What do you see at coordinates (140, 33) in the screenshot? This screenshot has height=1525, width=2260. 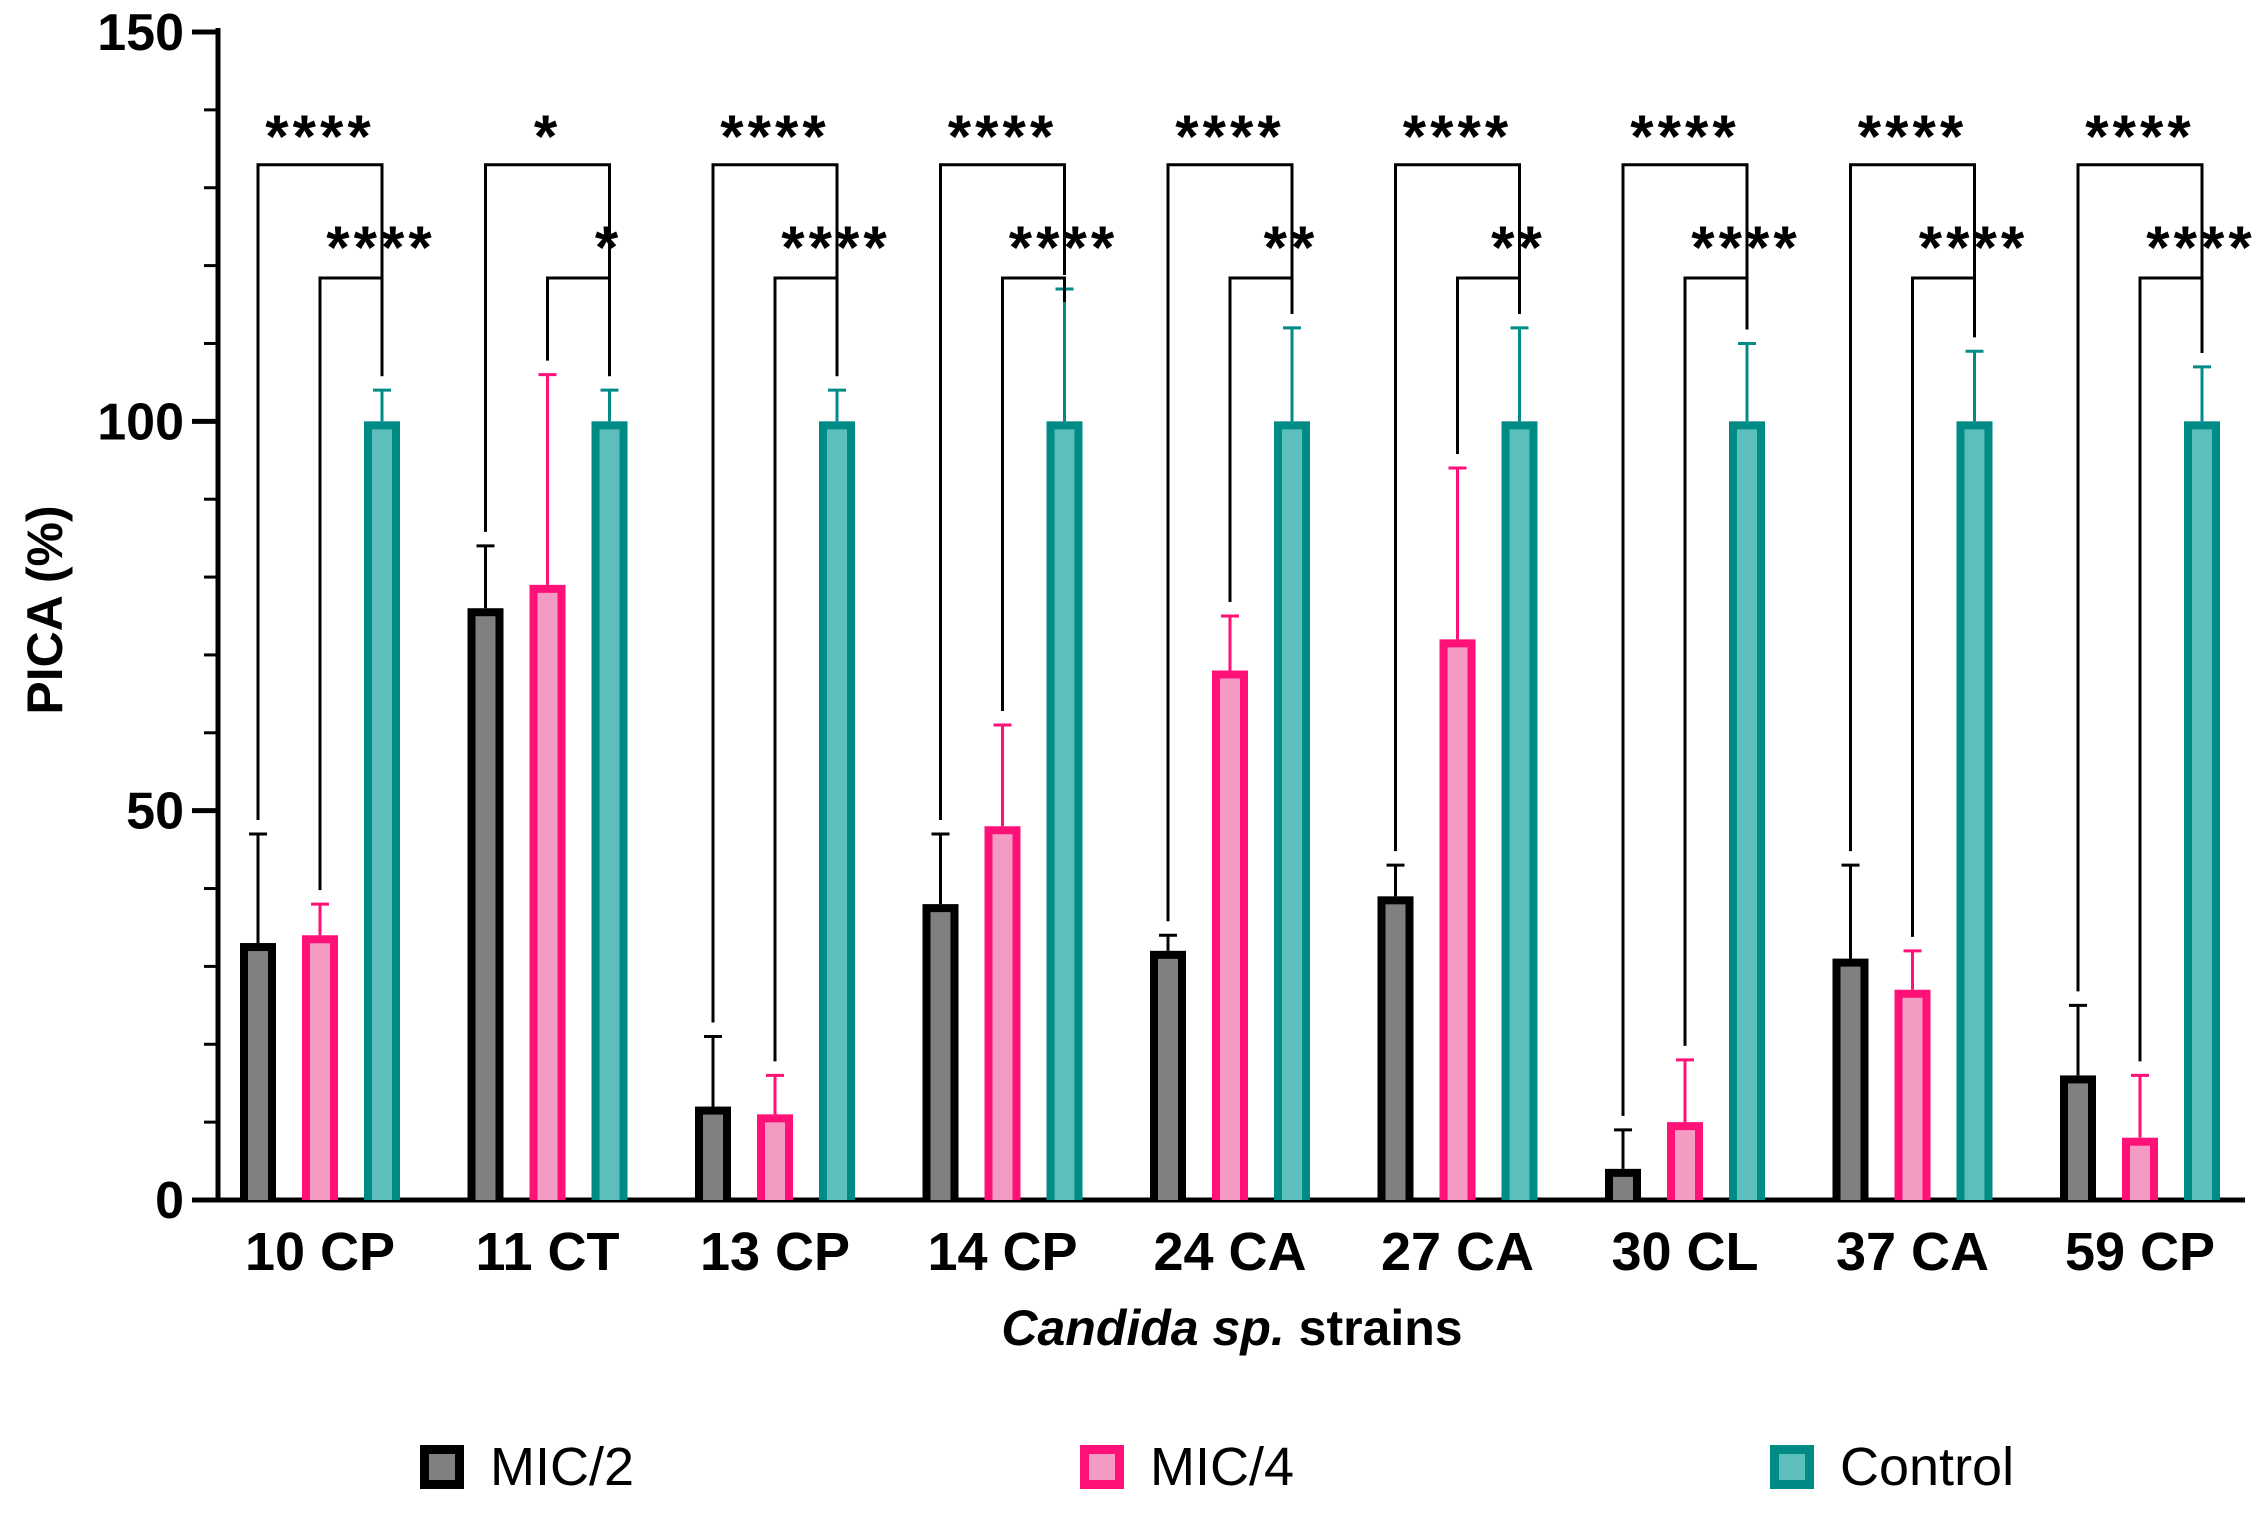 I see `y-tick-label: 150` at bounding box center [140, 33].